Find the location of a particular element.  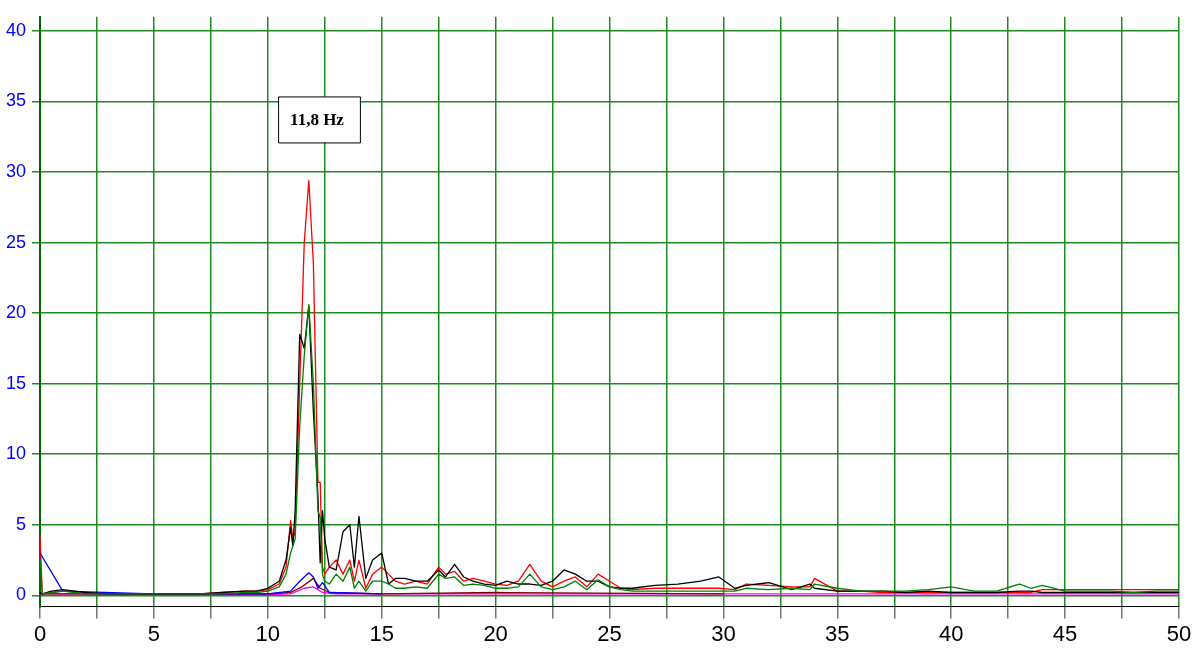

y-tick-label: 20 is located at coordinates (16, 312).